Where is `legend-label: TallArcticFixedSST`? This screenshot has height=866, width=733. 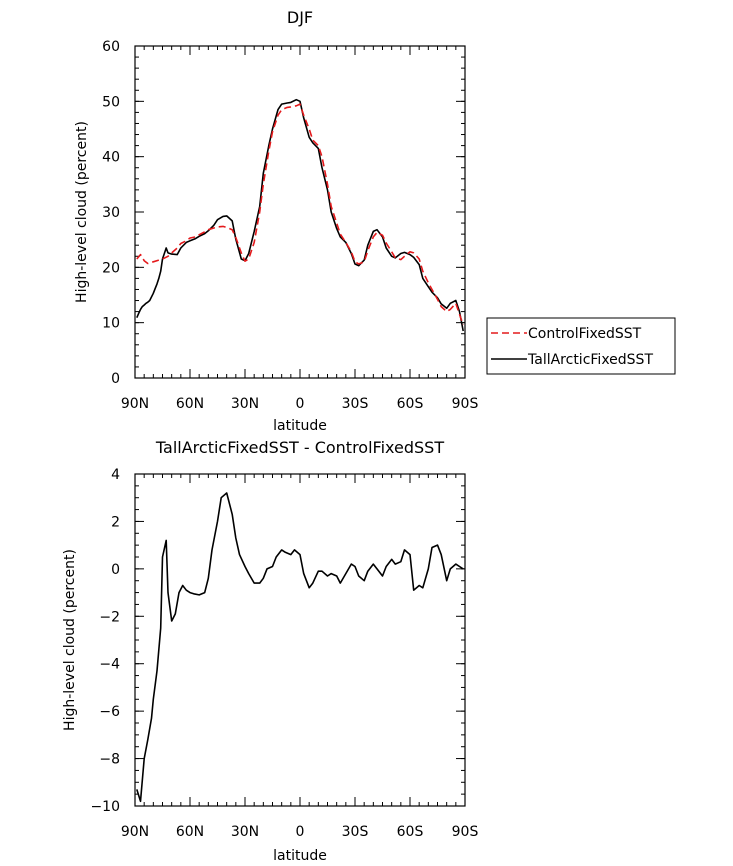 legend-label: TallArcticFixedSST is located at coordinates (590, 360).